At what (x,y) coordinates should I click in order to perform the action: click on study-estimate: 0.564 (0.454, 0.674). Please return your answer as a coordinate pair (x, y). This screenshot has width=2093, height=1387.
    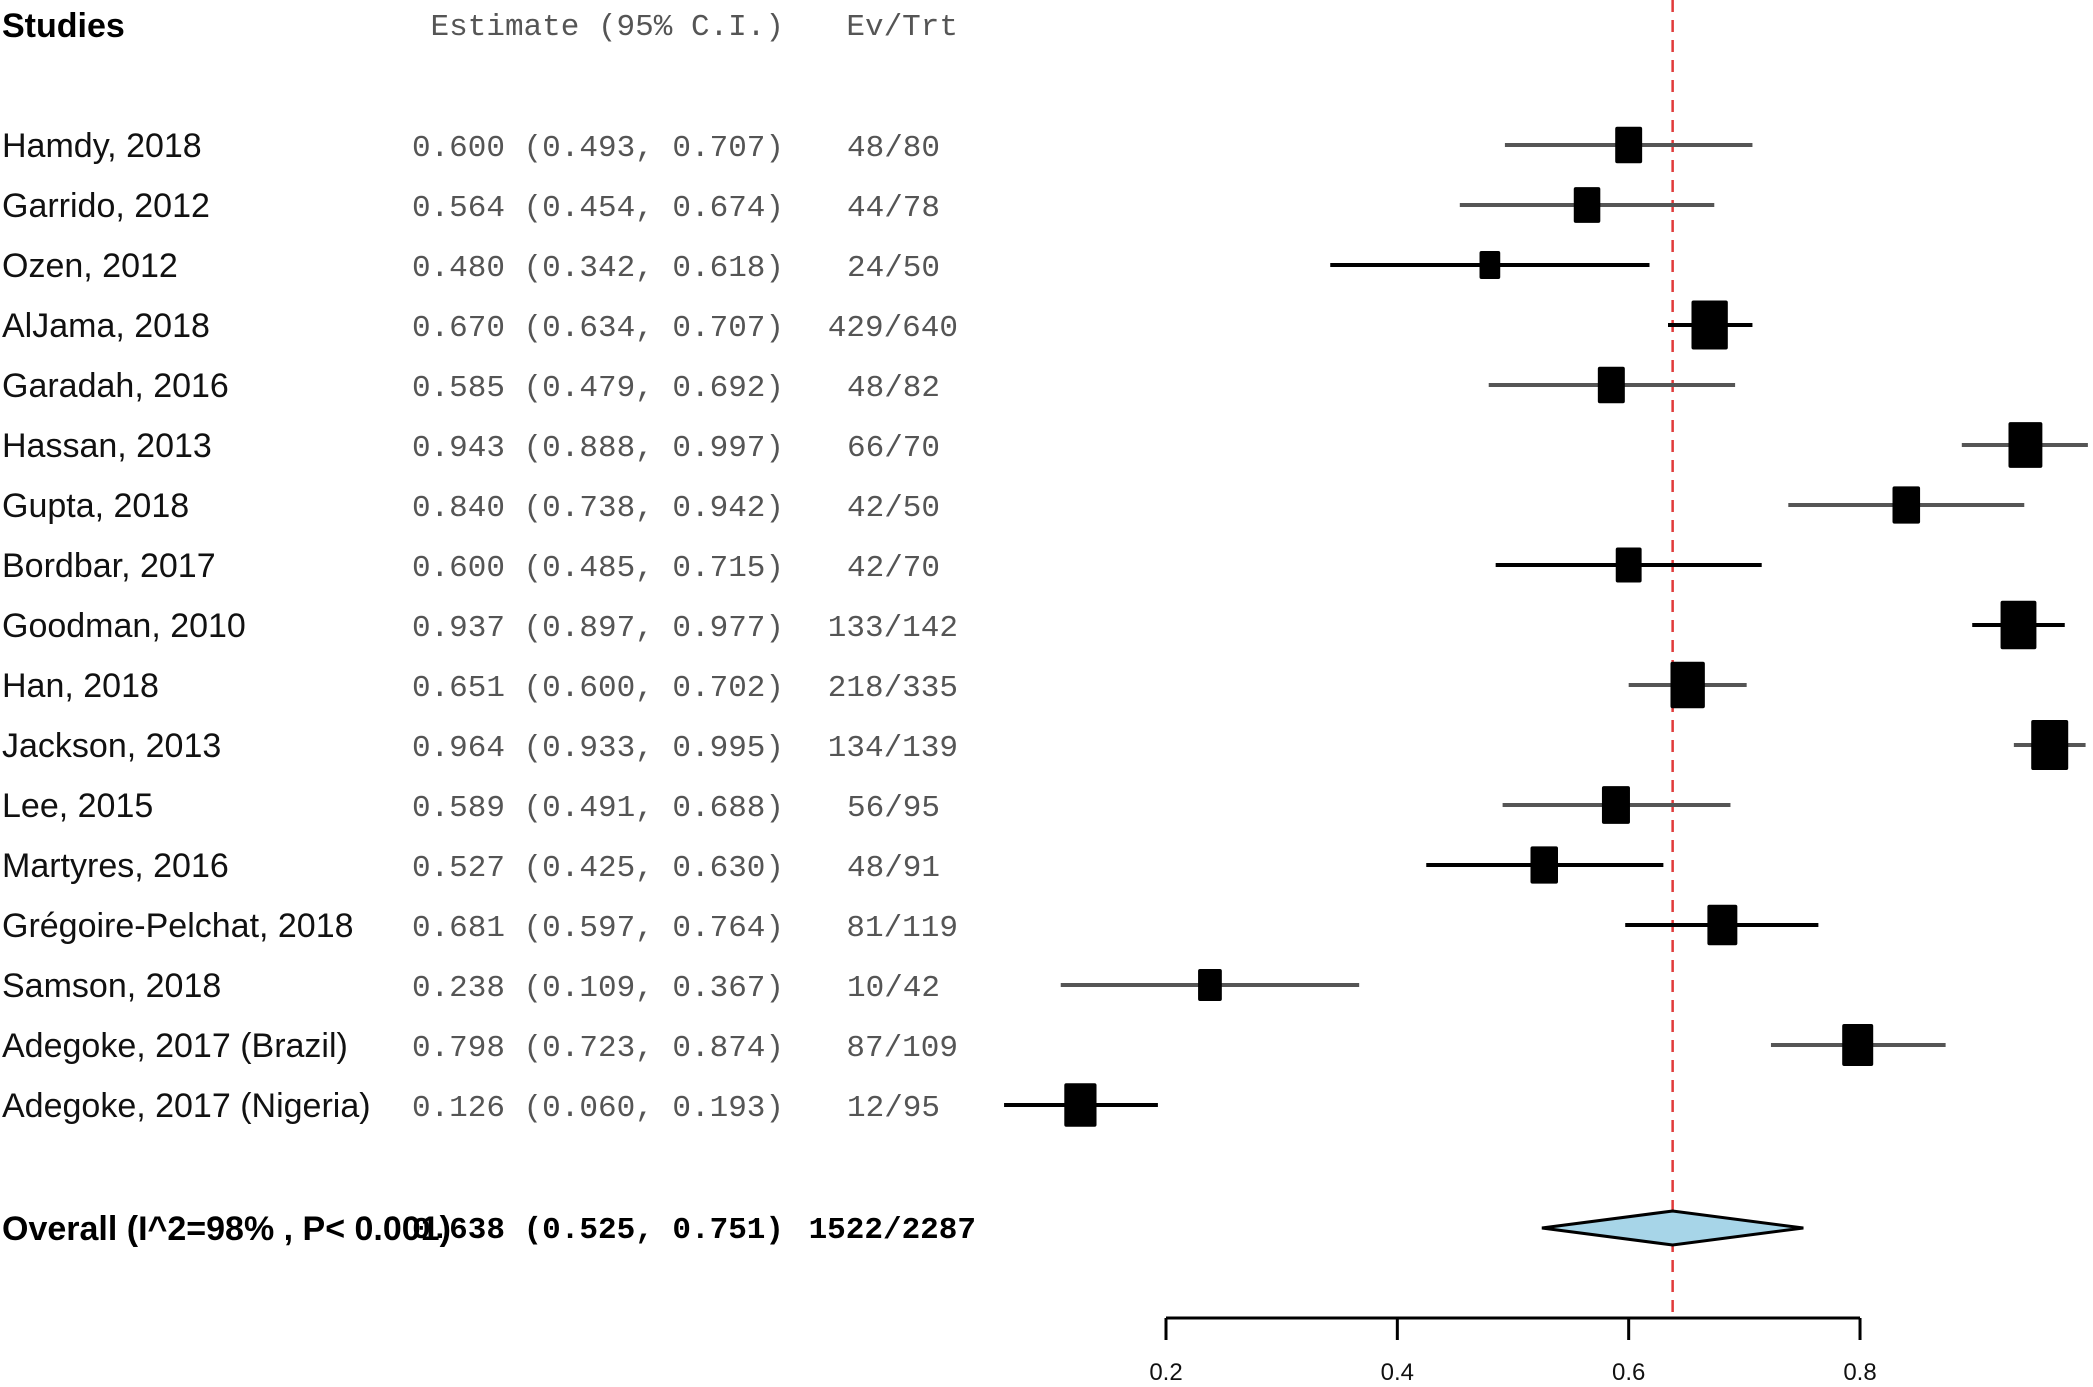
    Looking at the image, I should click on (598, 208).